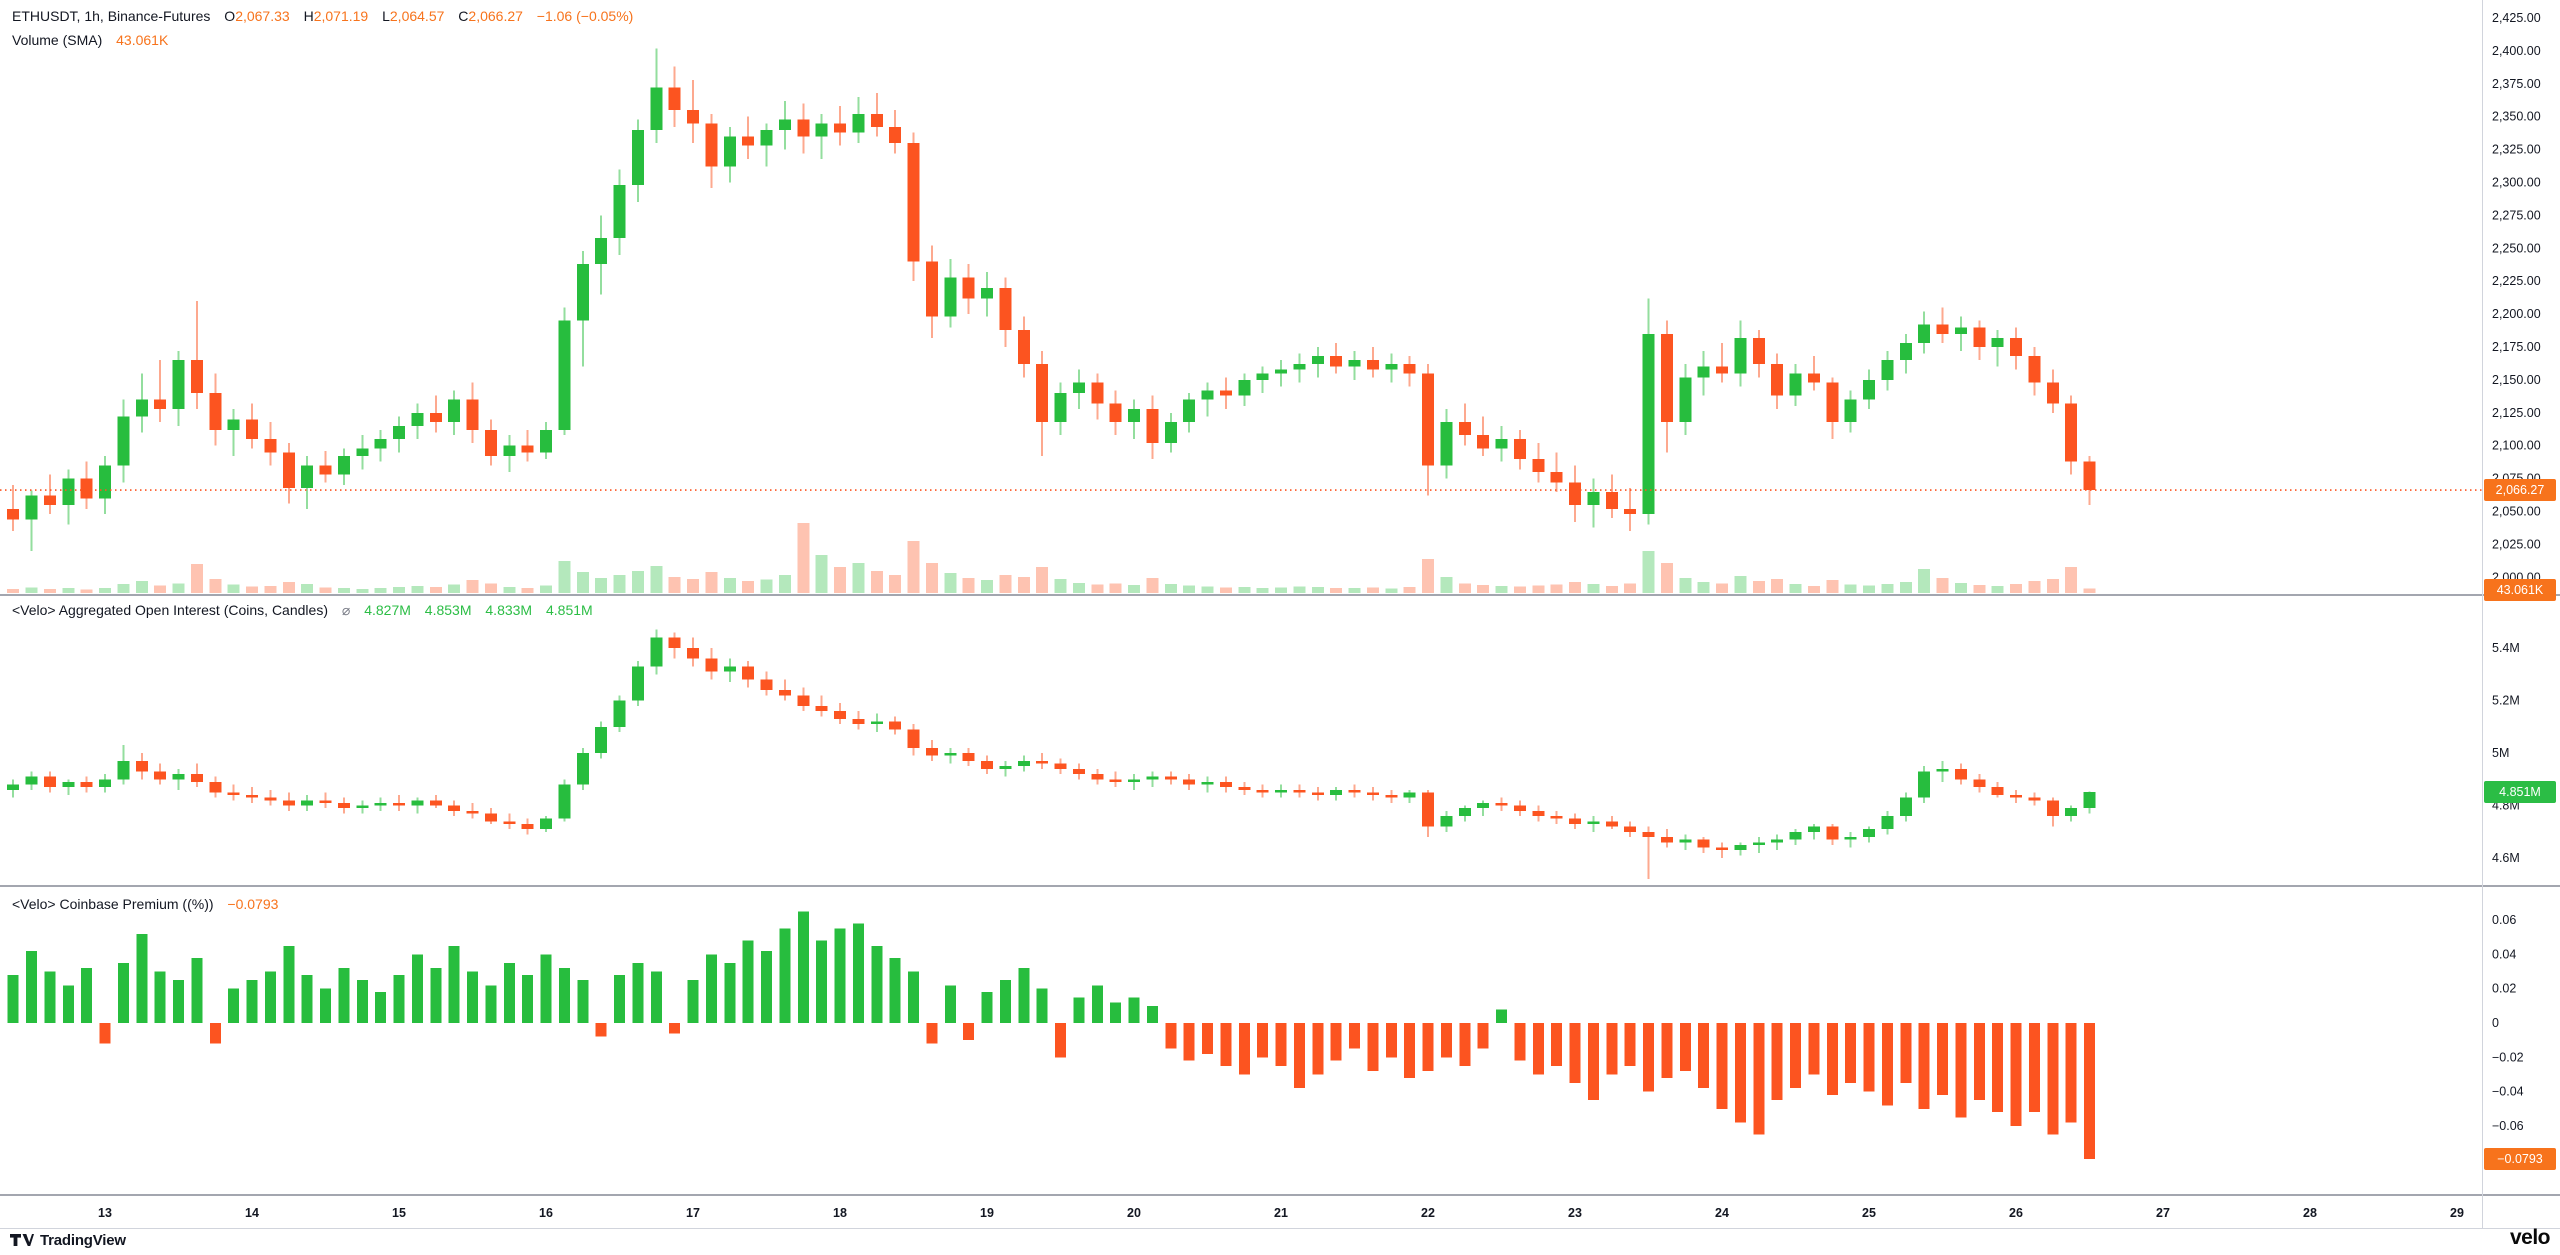 This screenshot has height=1255, width=2560. What do you see at coordinates (2506, 701) in the screenshot?
I see `svg-text: 5.2M` at bounding box center [2506, 701].